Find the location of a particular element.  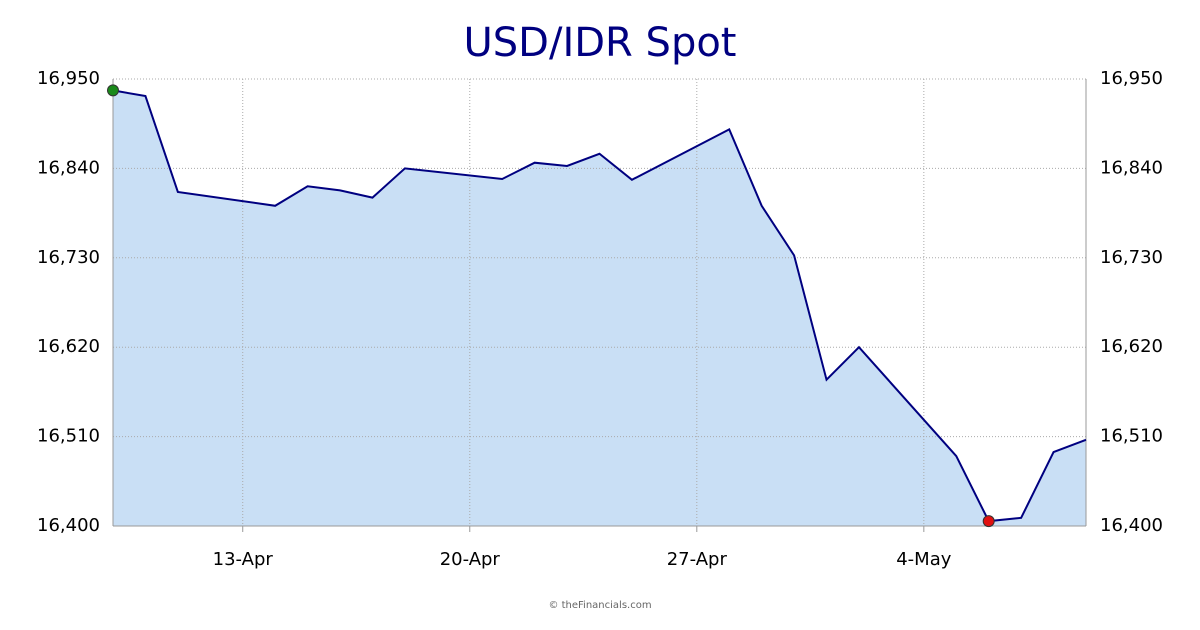

min-marker is located at coordinates (988, 521).